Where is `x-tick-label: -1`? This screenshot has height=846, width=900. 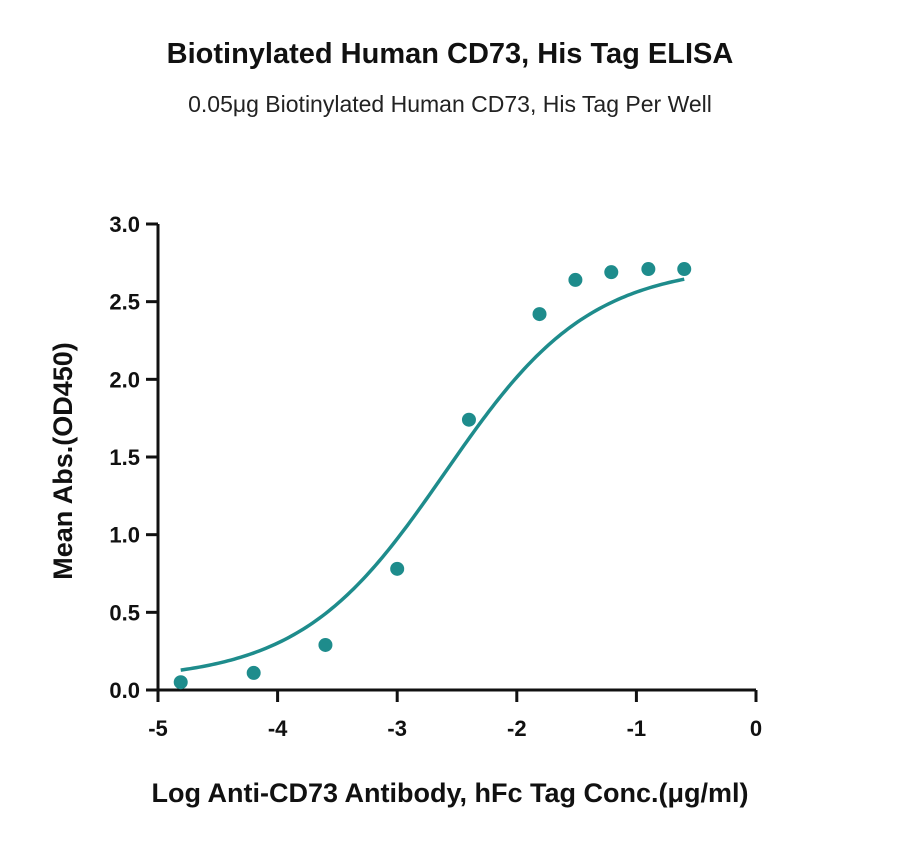 x-tick-label: -1 is located at coordinates (637, 728).